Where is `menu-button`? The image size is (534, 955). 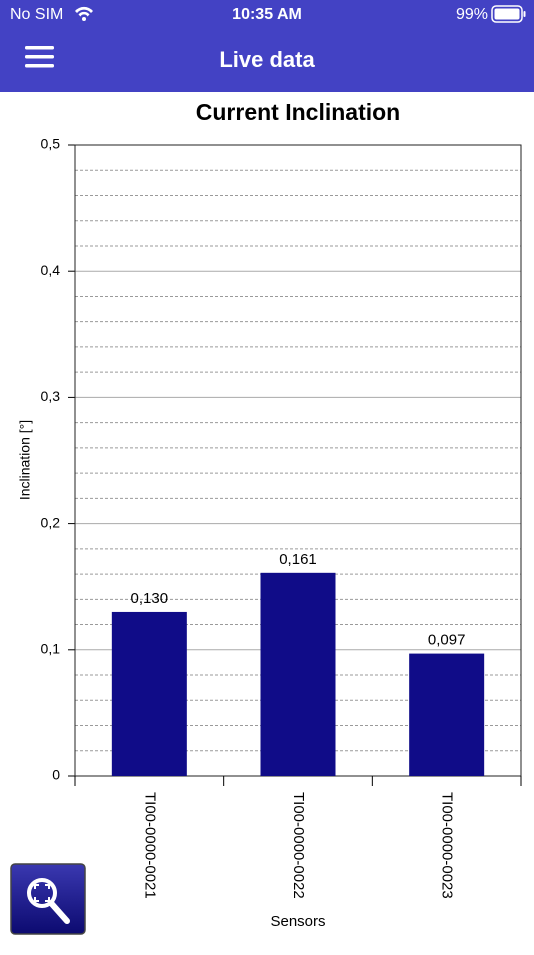
menu-button is located at coordinates (39, 57).